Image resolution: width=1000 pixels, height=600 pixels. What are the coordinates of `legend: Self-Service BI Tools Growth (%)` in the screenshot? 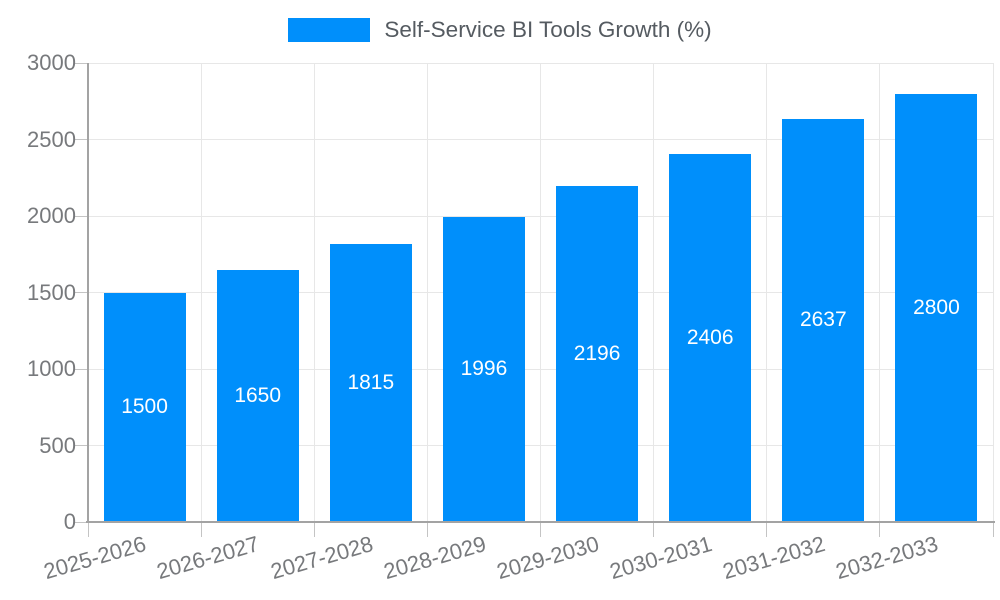 It's located at (500, 30).